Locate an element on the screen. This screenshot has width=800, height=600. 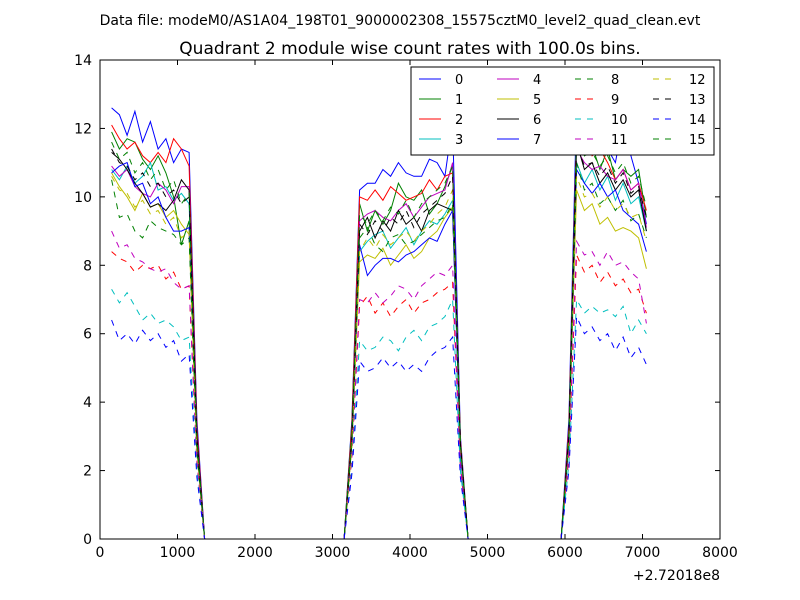
legend-label-14: 14 is located at coordinates (697, 120).